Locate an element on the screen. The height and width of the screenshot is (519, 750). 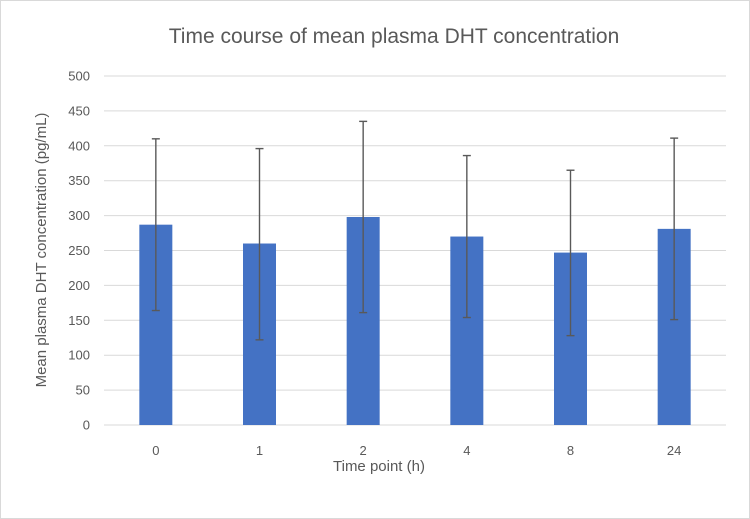
x-tick-label: 8 is located at coordinates (570, 450).